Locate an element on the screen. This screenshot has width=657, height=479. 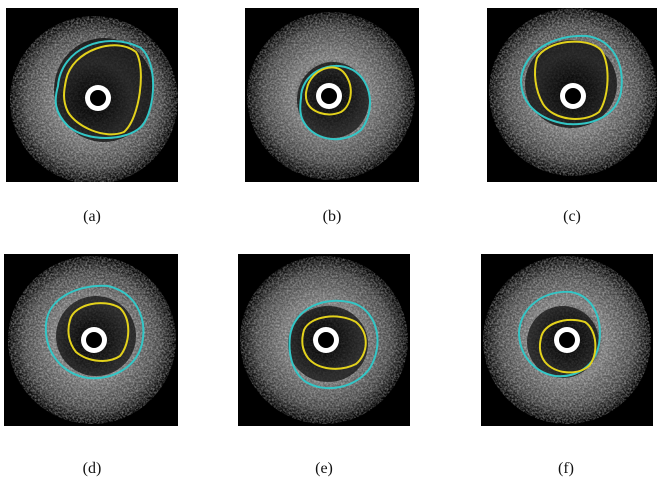
ivus-image-d is located at coordinates (92, 340).